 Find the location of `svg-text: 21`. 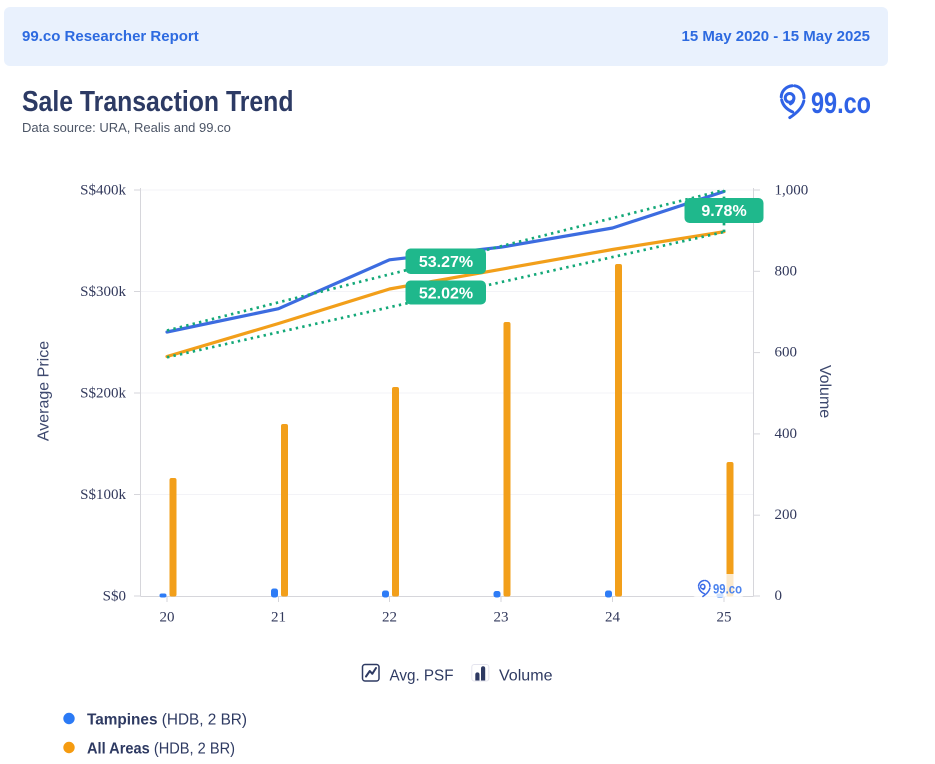

svg-text: 21 is located at coordinates (278, 618).